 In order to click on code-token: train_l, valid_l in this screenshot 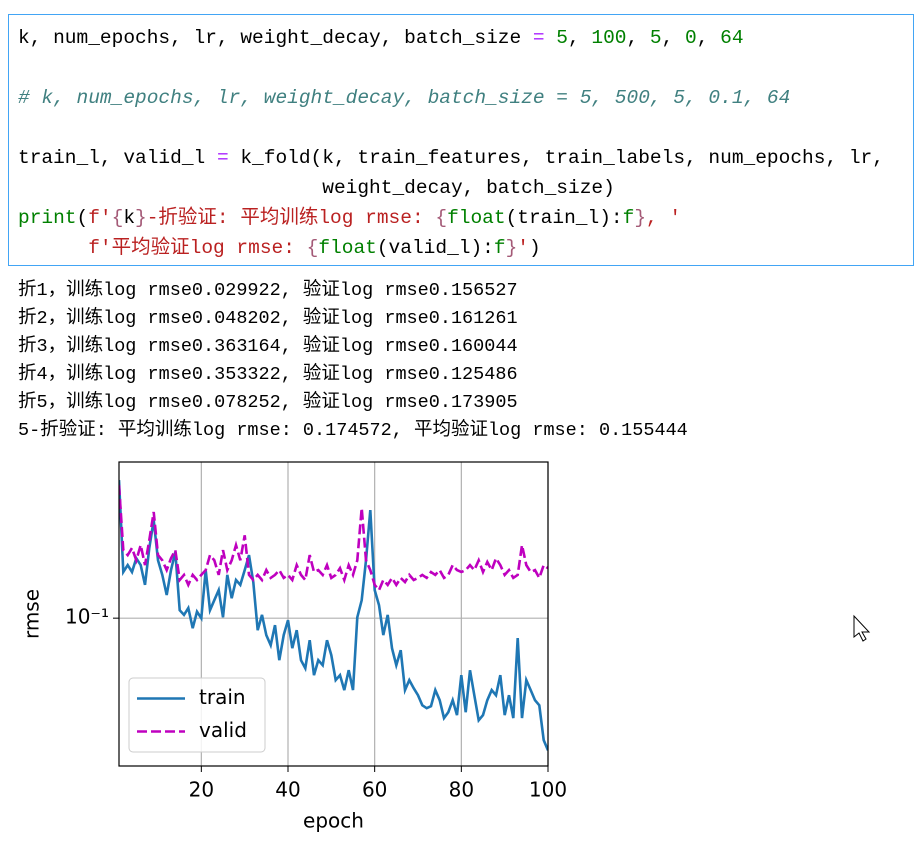, I will do `click(117, 158)`.